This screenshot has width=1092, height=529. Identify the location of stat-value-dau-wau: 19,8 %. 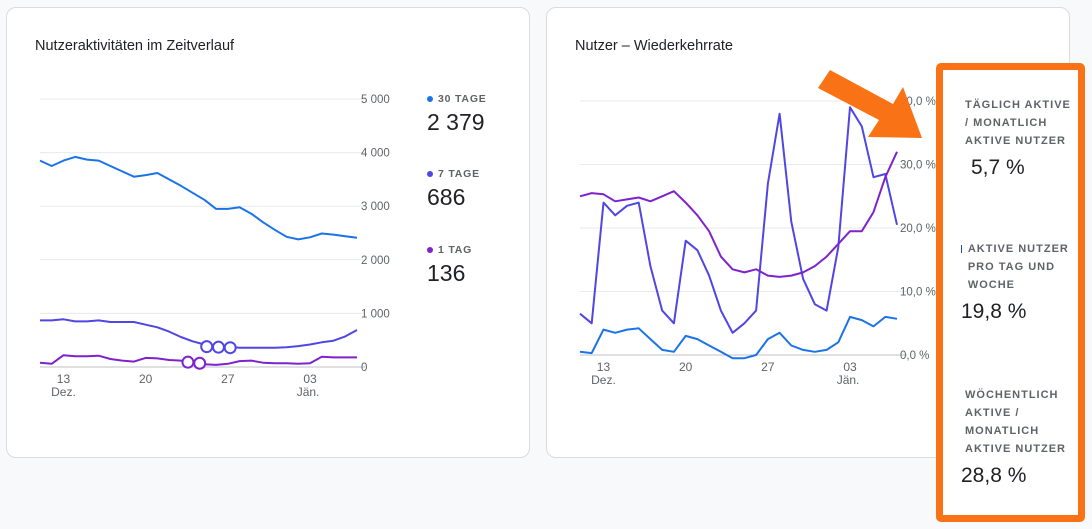
(994, 311).